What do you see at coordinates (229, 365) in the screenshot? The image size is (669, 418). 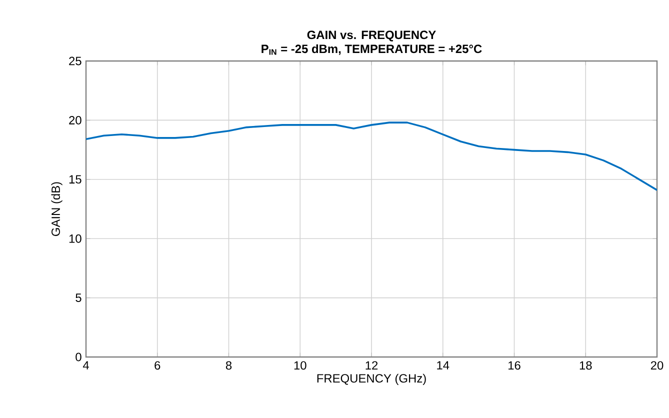 I see `x-tick-label: 8` at bounding box center [229, 365].